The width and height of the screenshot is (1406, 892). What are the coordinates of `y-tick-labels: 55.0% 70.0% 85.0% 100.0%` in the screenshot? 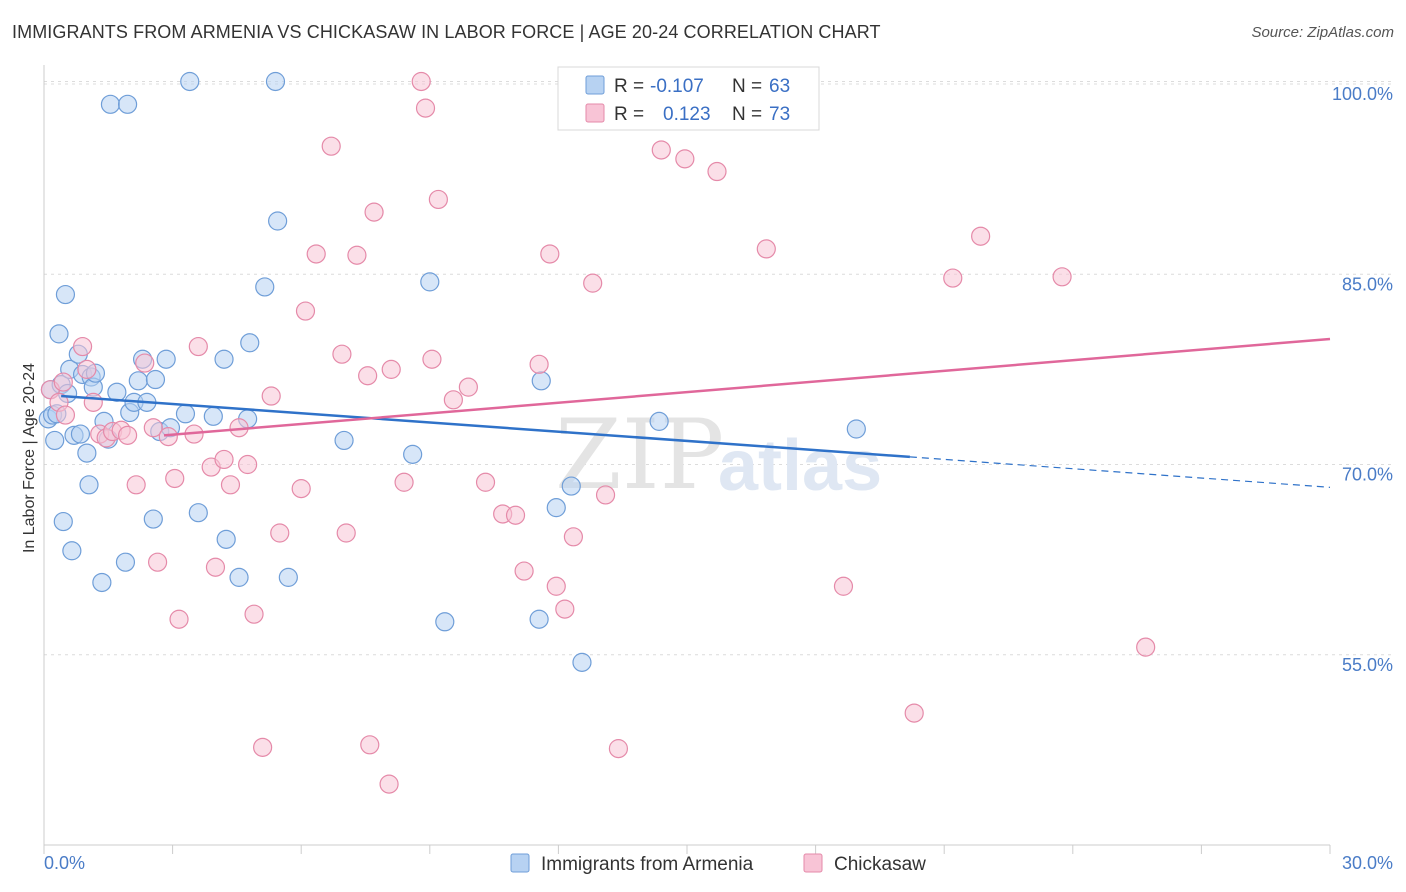 It's located at (1362, 379).